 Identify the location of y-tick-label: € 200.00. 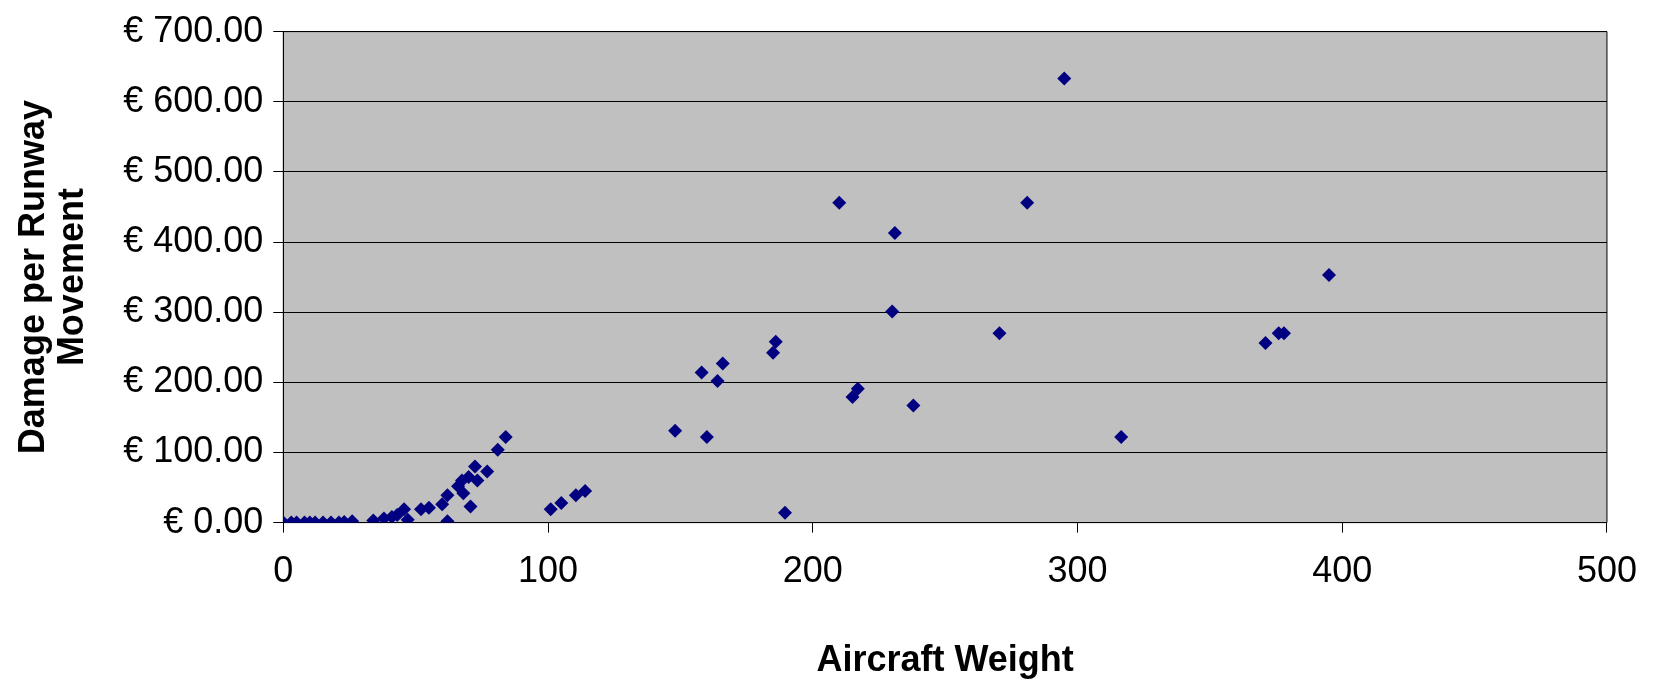
(193, 380).